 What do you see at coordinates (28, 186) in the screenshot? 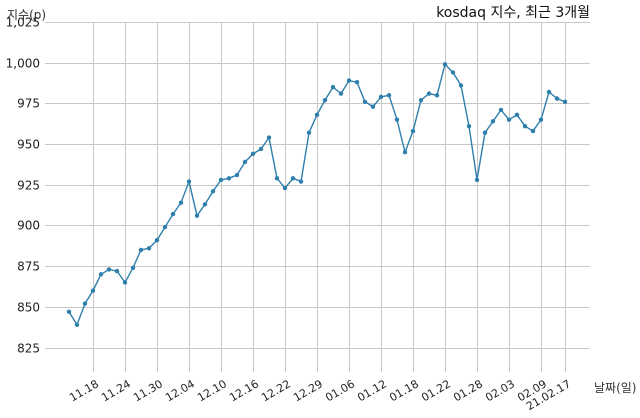
I see `y-tick-label: 925` at bounding box center [28, 186].